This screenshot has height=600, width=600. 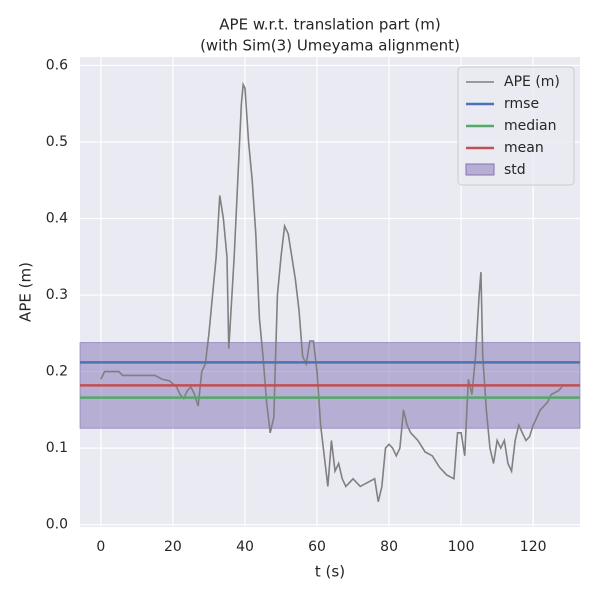 What do you see at coordinates (245, 547) in the screenshot?
I see `x-tick-label: 40` at bounding box center [245, 547].